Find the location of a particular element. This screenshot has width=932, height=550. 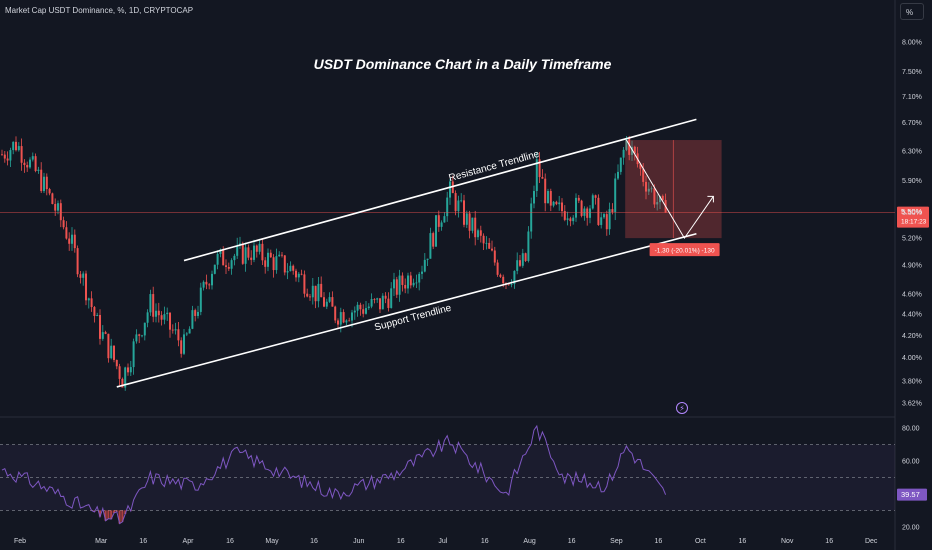

y-tick-label: 6.30% is located at coordinates (912, 151).